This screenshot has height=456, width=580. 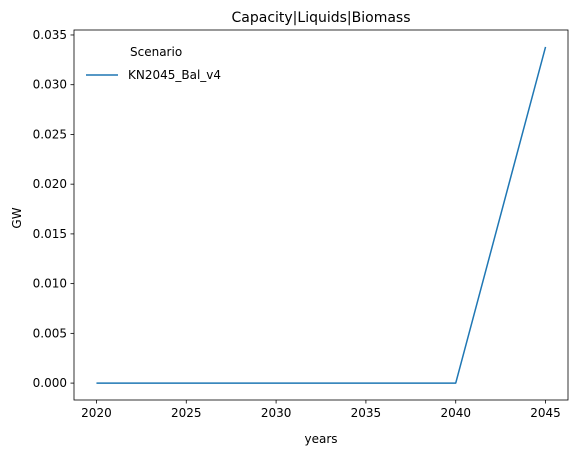 What do you see at coordinates (96, 413) in the screenshot?
I see `x-tick-label: 2020` at bounding box center [96, 413].